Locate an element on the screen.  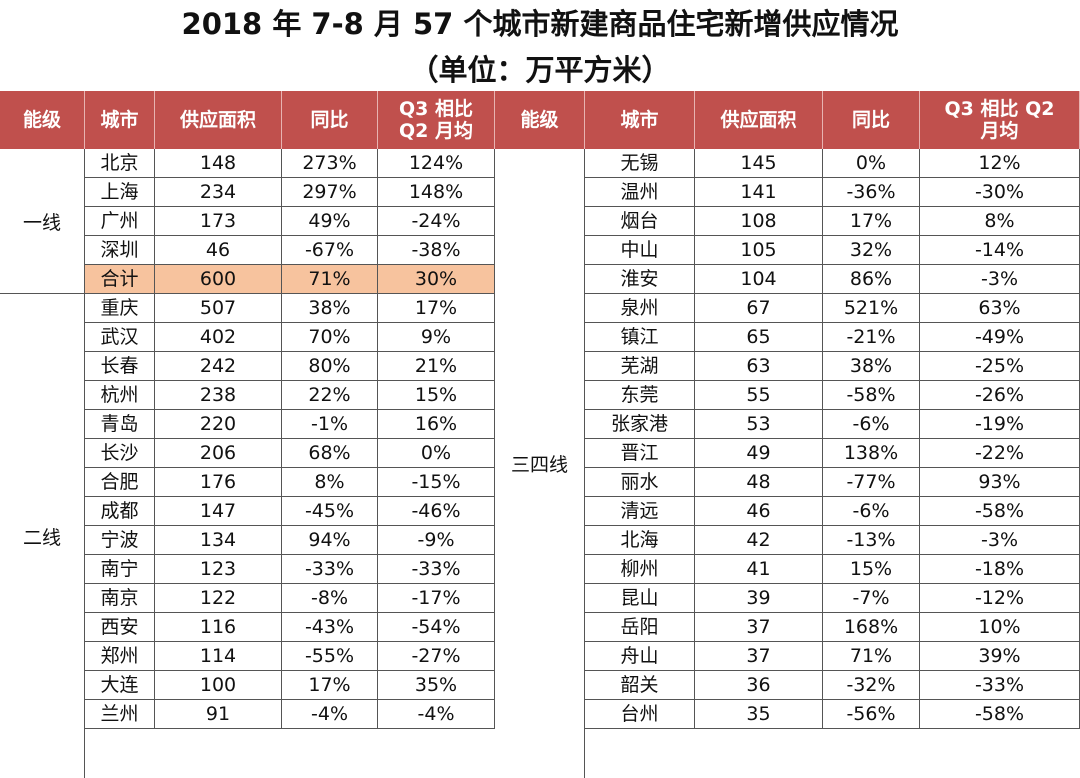
right-q3-vs-q2-cell: -19% is located at coordinates (1000, 424).